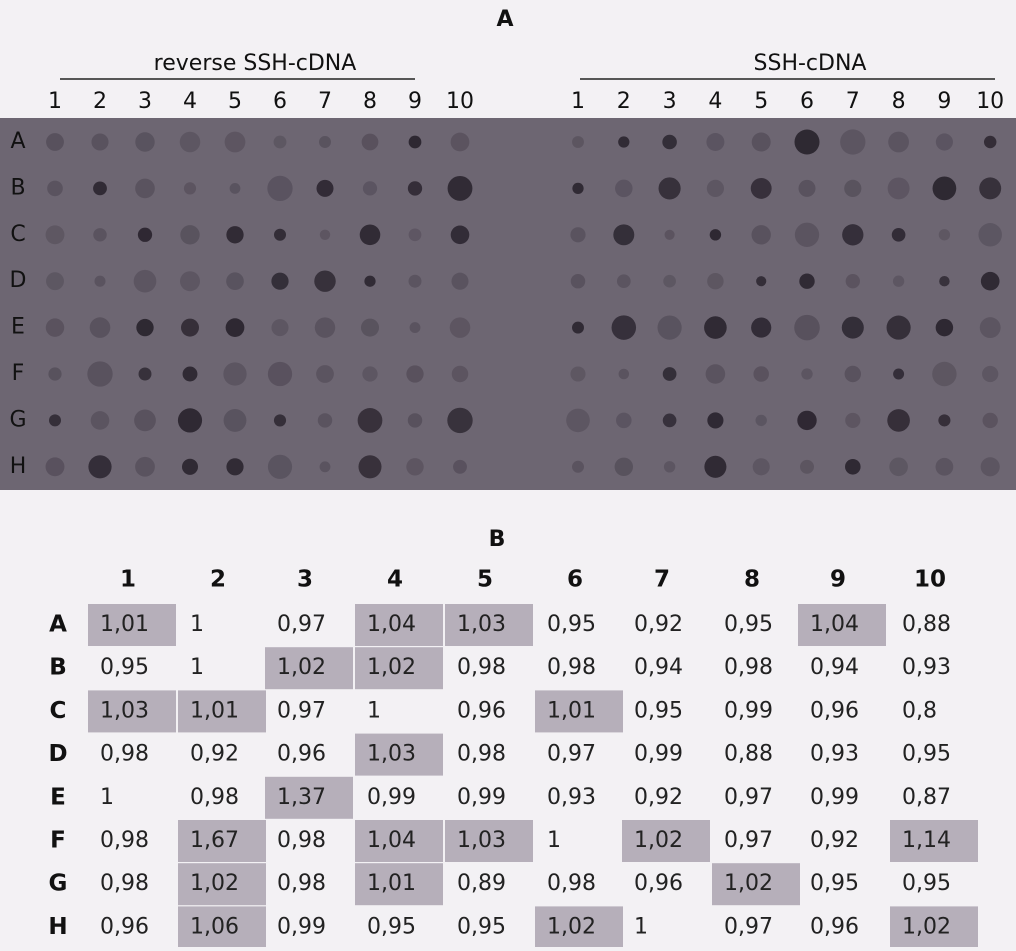 The width and height of the screenshot is (1016, 951). I want to click on table-header: 1, so click(128, 580).